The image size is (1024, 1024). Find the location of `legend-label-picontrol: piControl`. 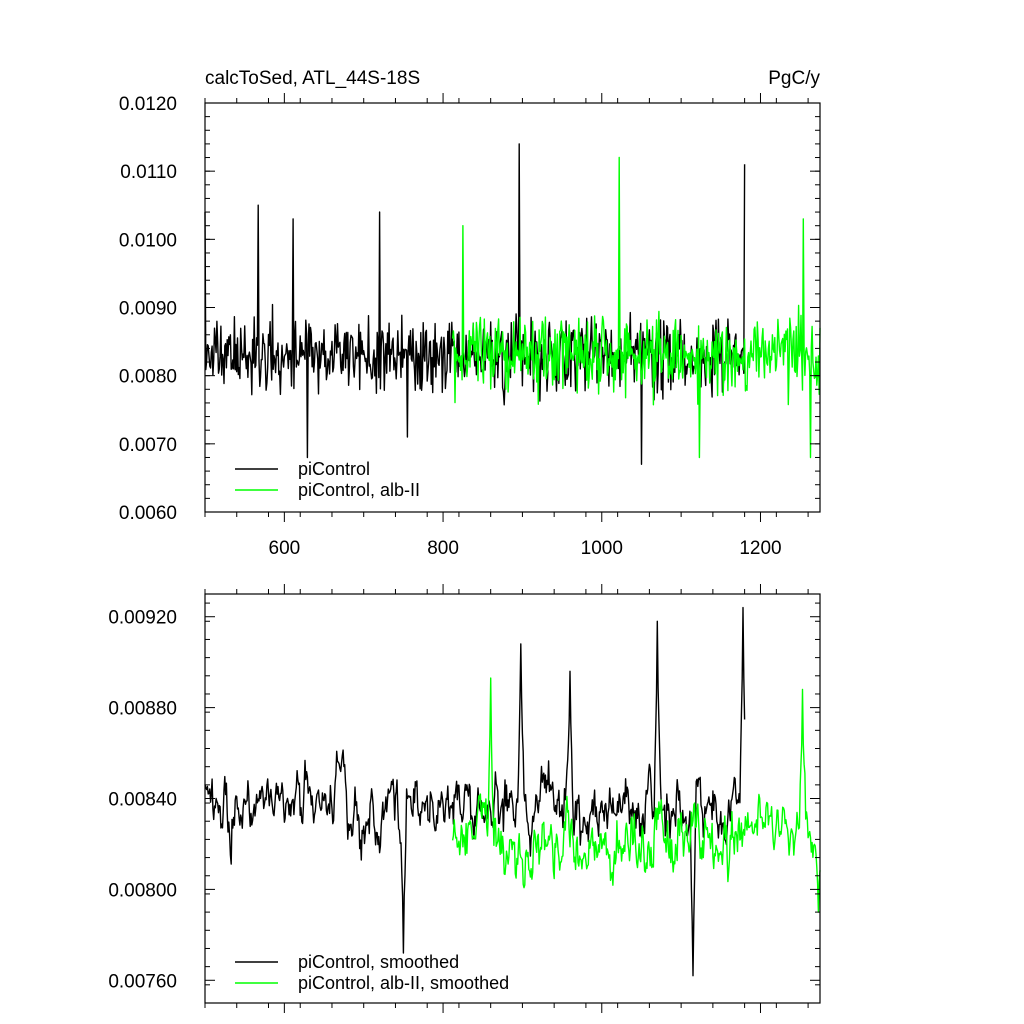

legend-label-picontrol: piControl is located at coordinates (334, 469).